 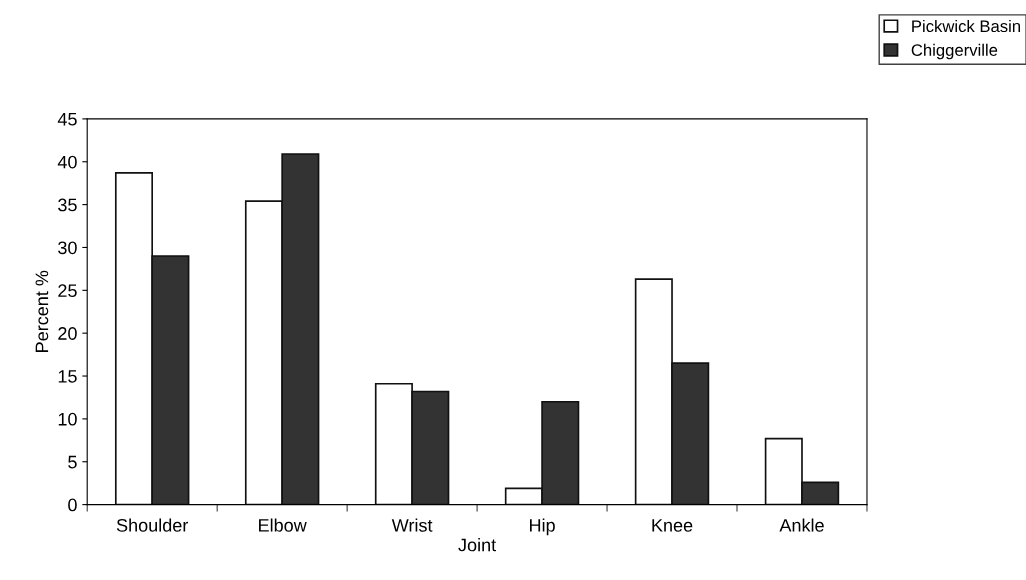 What do you see at coordinates (67, 162) in the screenshot?
I see `y-tick-label: 40` at bounding box center [67, 162].